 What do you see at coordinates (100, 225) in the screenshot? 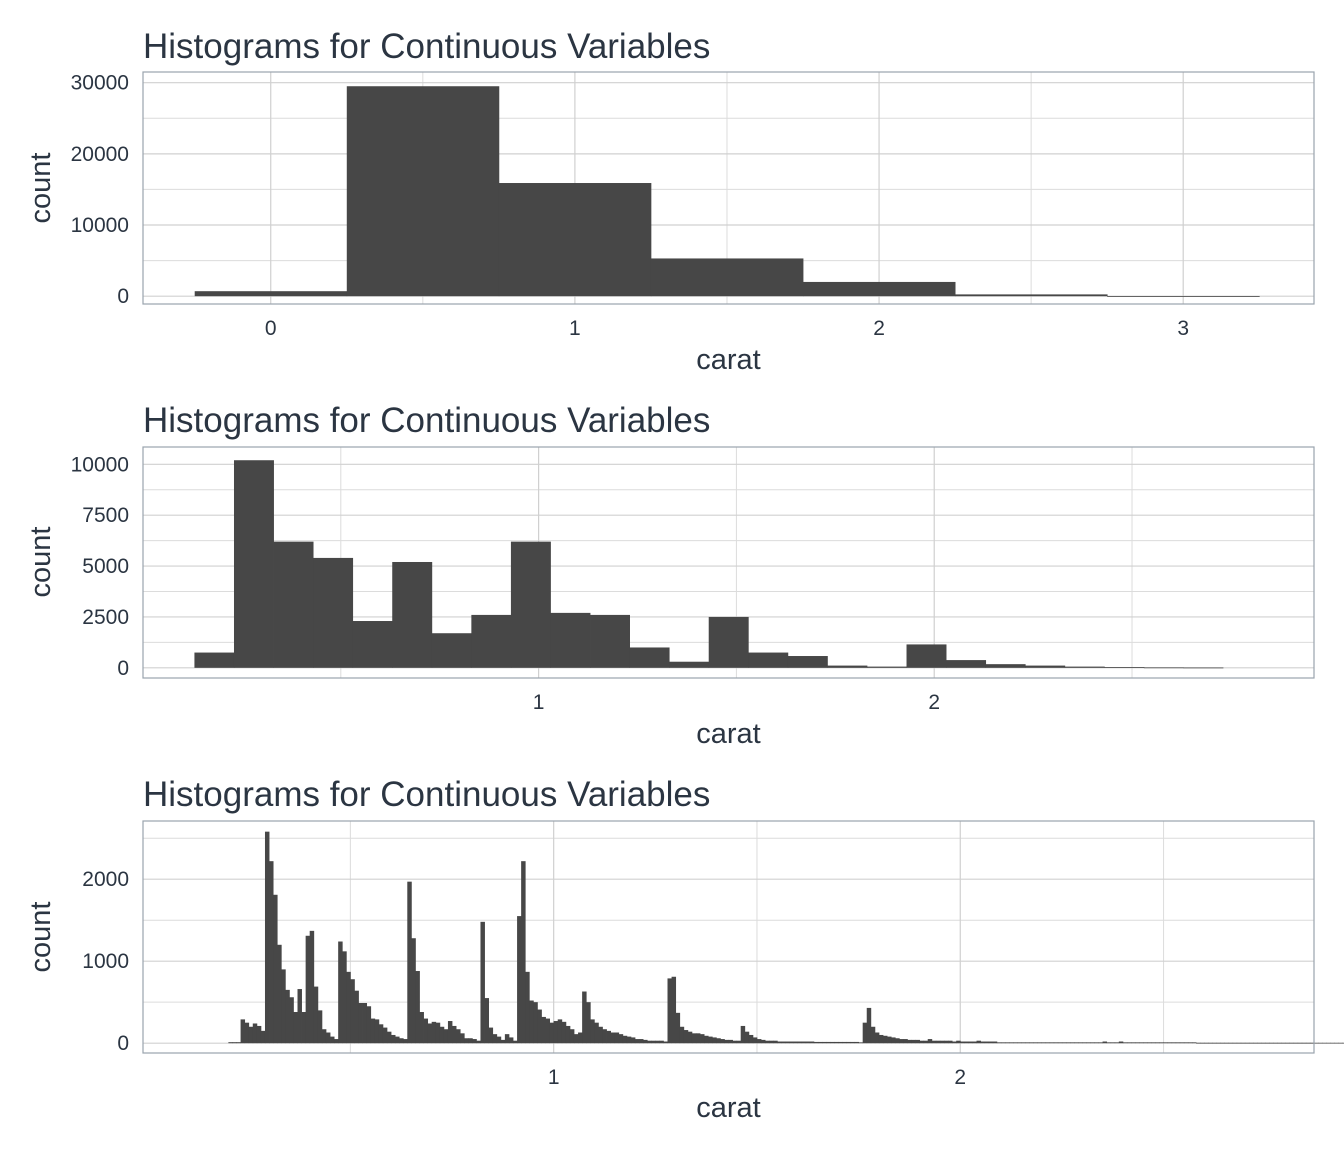
I see `y-tick-label: 10000` at bounding box center [100, 225].